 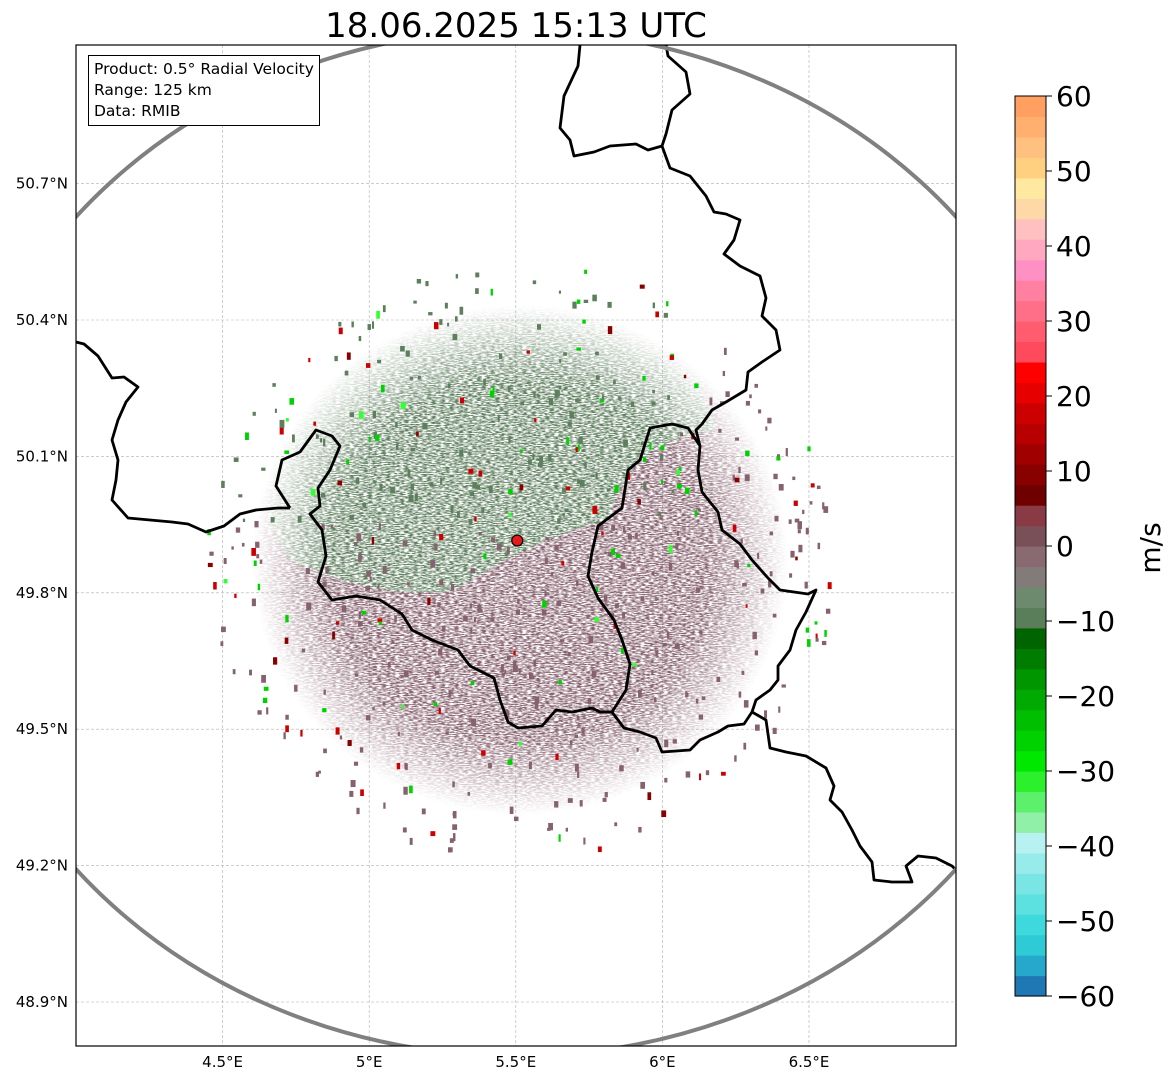 I want to click on info-range: Range: 125 km, so click(x=153, y=90).